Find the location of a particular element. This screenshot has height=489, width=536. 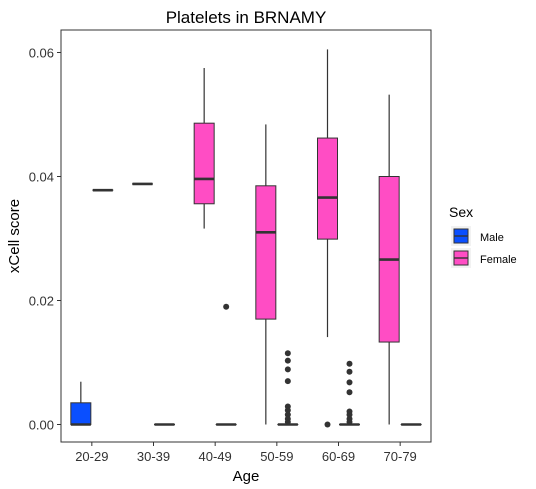

x-tick-label: 40-49 is located at coordinates (215, 456).